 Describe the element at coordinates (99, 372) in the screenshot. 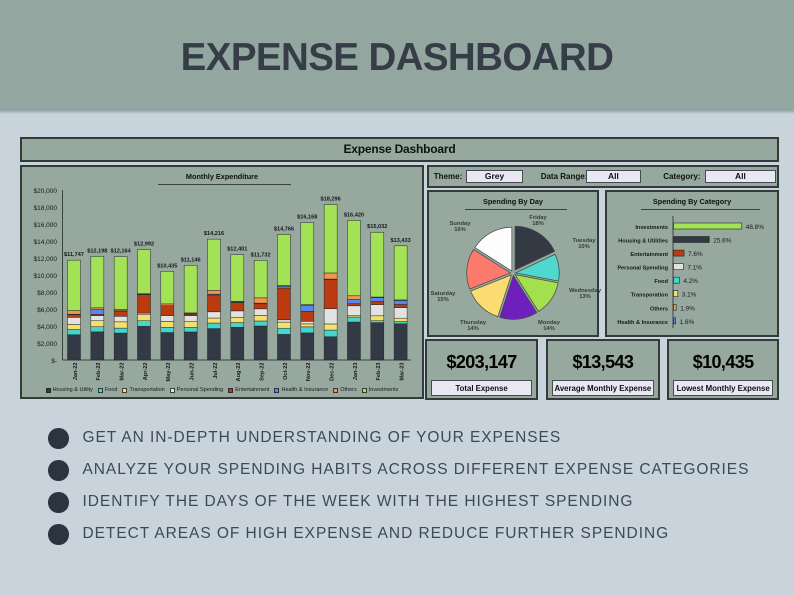

I see `svg-text: Feb-22` at that location.